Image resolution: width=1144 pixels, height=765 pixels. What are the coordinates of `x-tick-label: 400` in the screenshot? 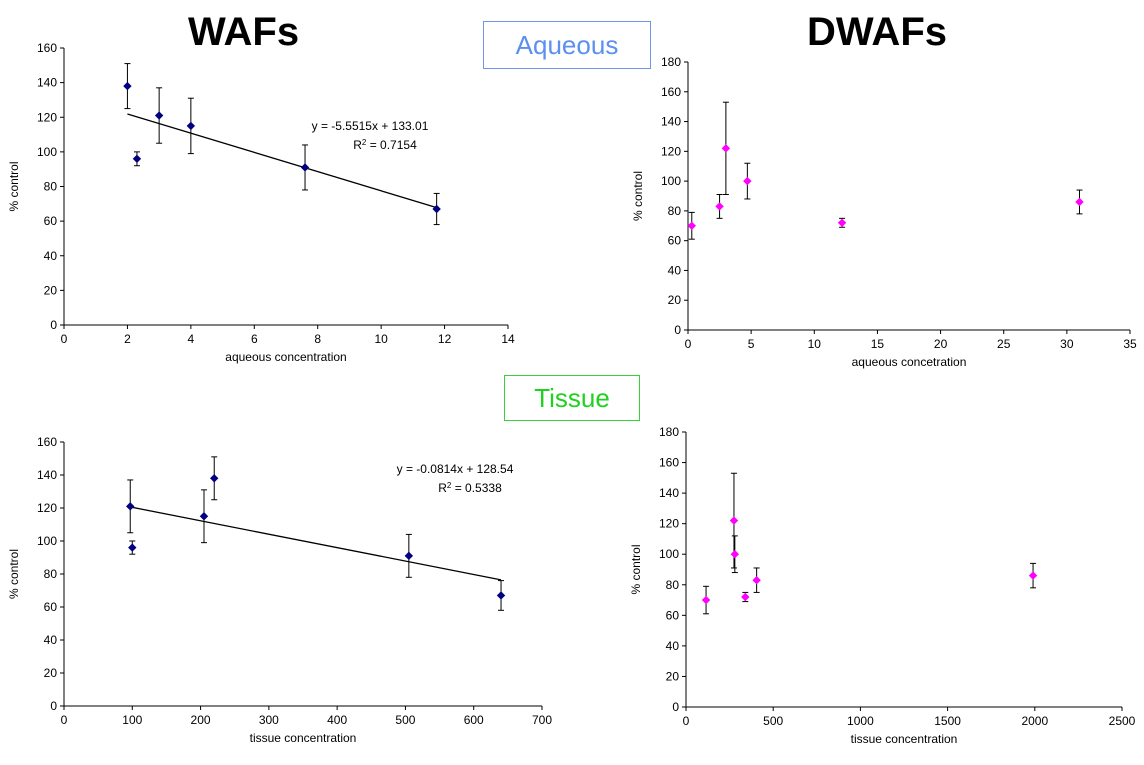 It's located at (337, 720).